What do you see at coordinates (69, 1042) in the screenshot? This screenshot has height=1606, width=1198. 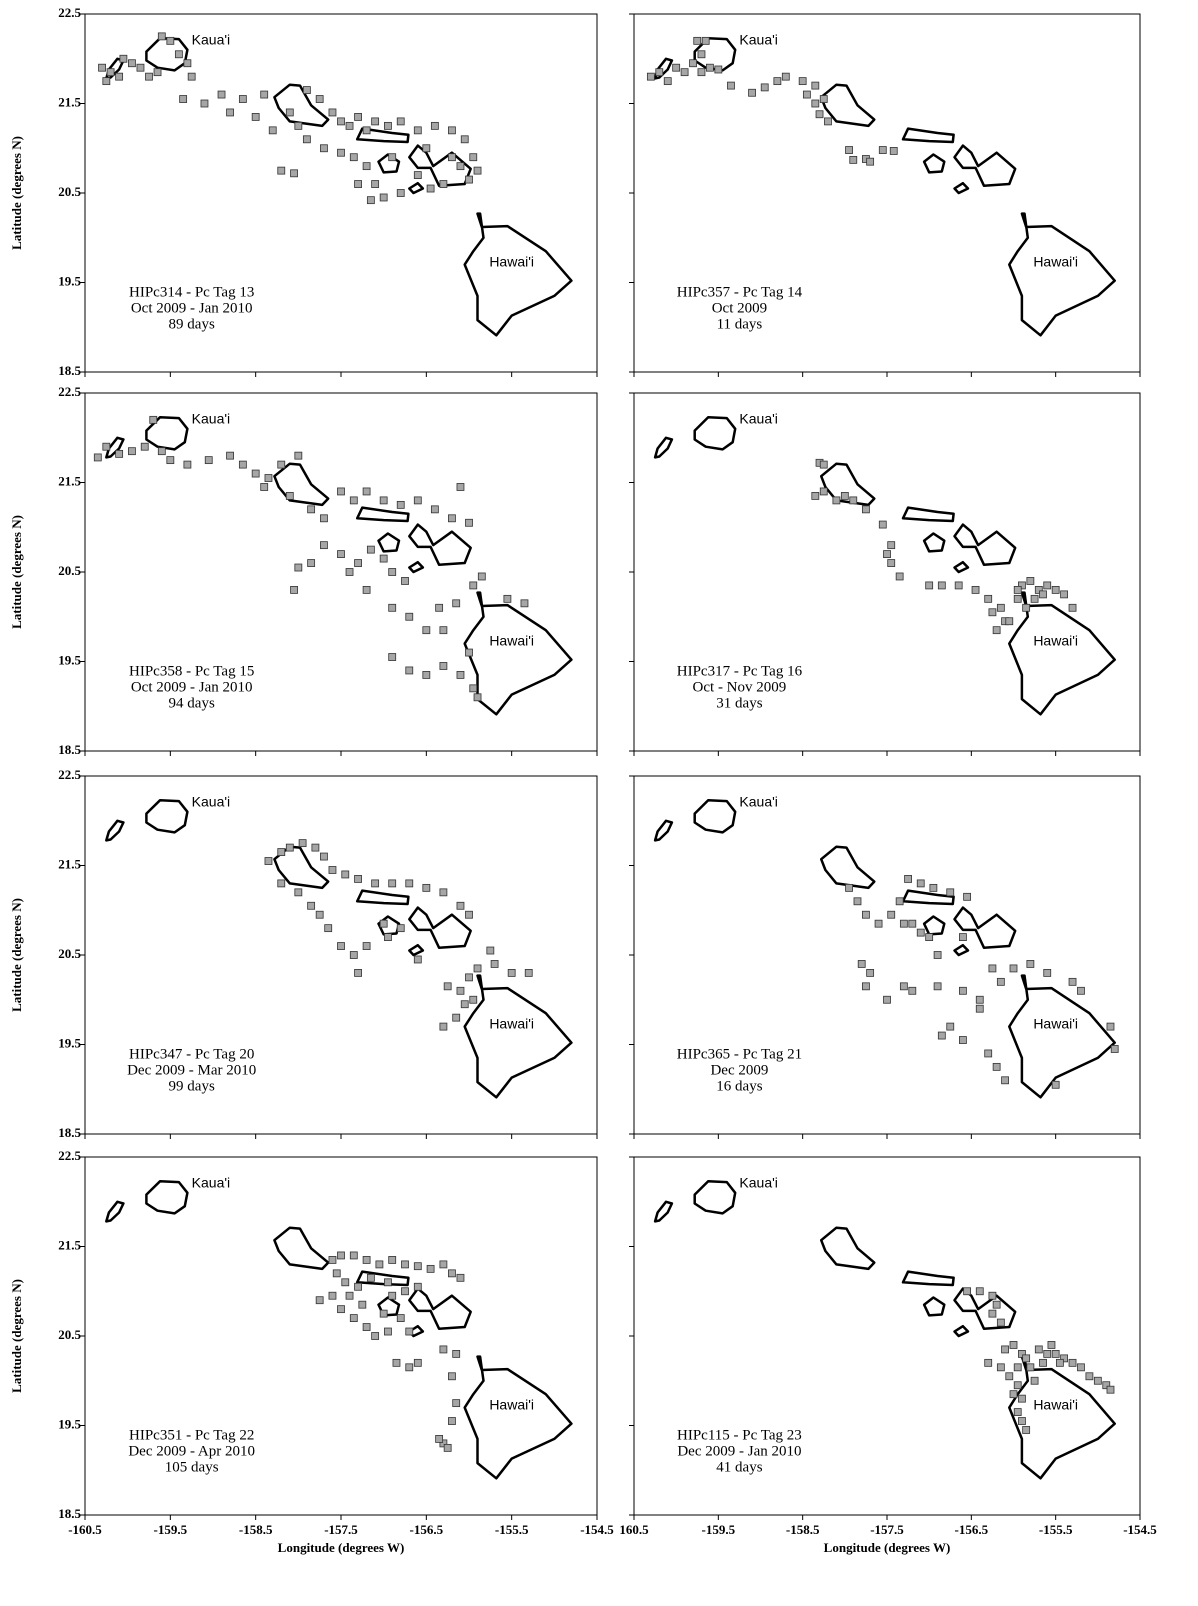 I see `y-tick-label: 19.5` at bounding box center [69, 1042].